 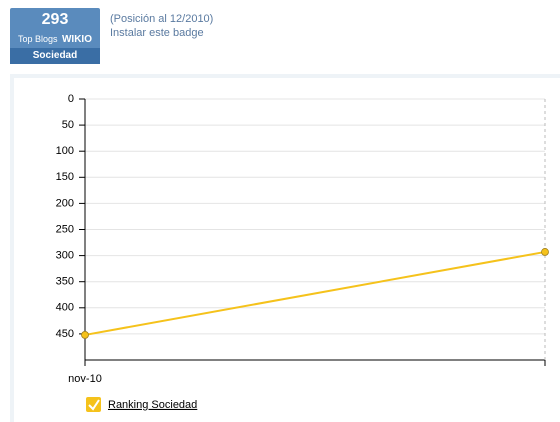 What do you see at coordinates (65, 334) in the screenshot?
I see `y-tick-label: 450` at bounding box center [65, 334].